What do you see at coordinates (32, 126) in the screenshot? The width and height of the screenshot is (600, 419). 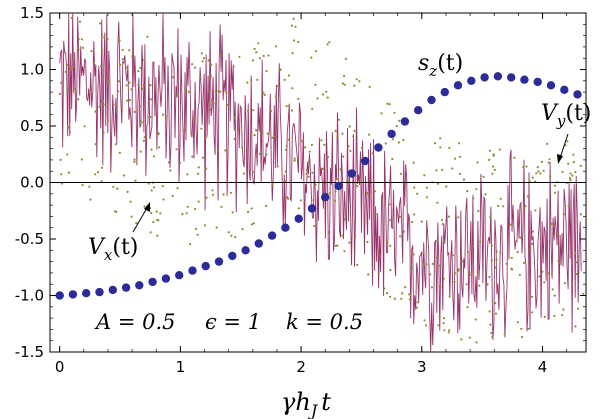 I see `y-tick-label: 0.5` at bounding box center [32, 126].